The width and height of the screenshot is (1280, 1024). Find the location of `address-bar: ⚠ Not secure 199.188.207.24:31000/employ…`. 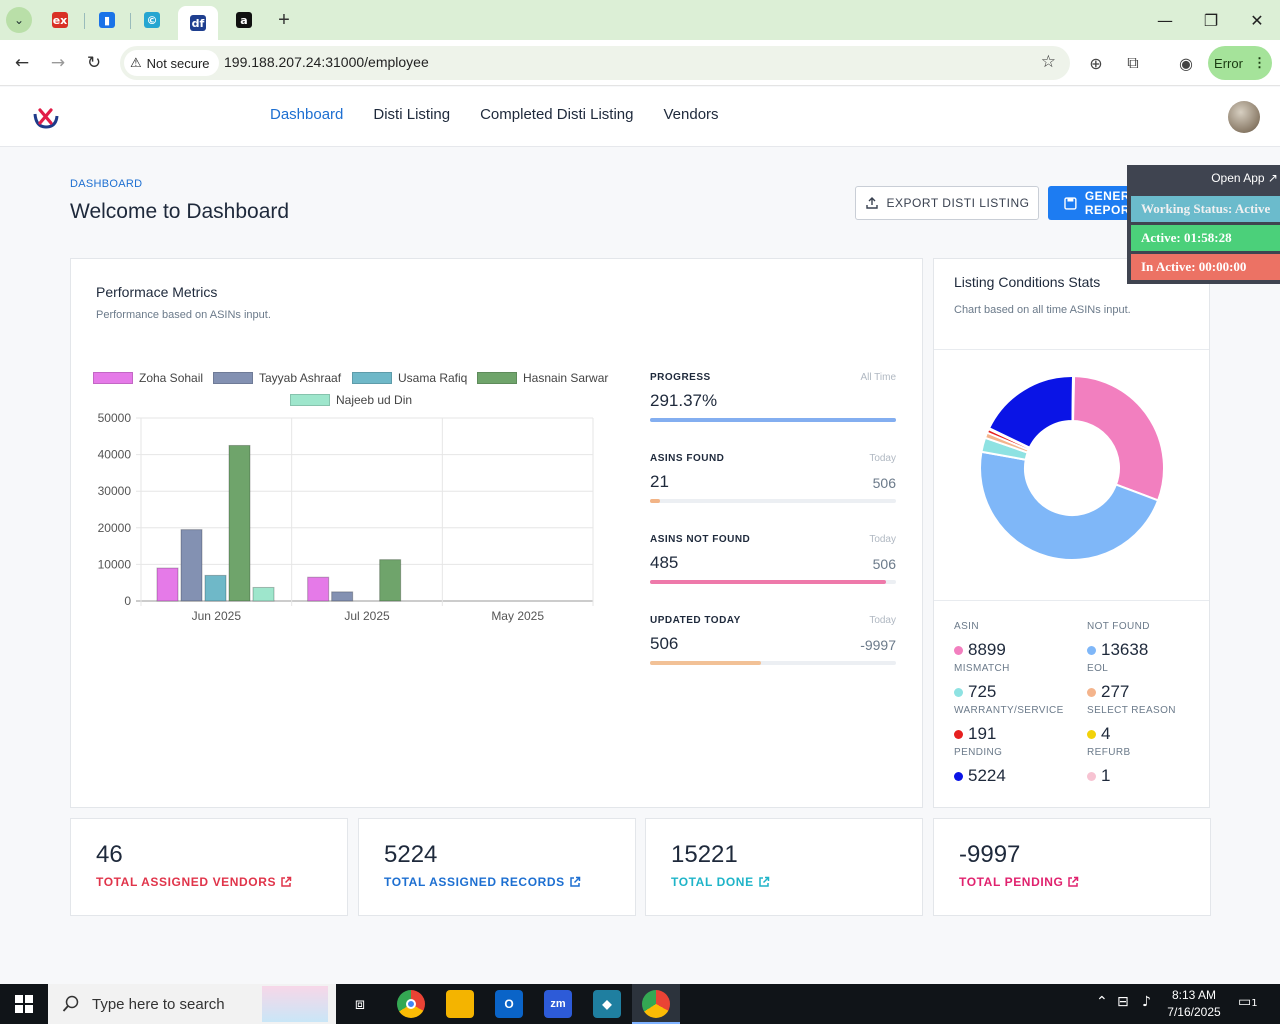

address-bar: ⚠ Not secure 199.188.207.24:31000/employ… is located at coordinates (595, 63).